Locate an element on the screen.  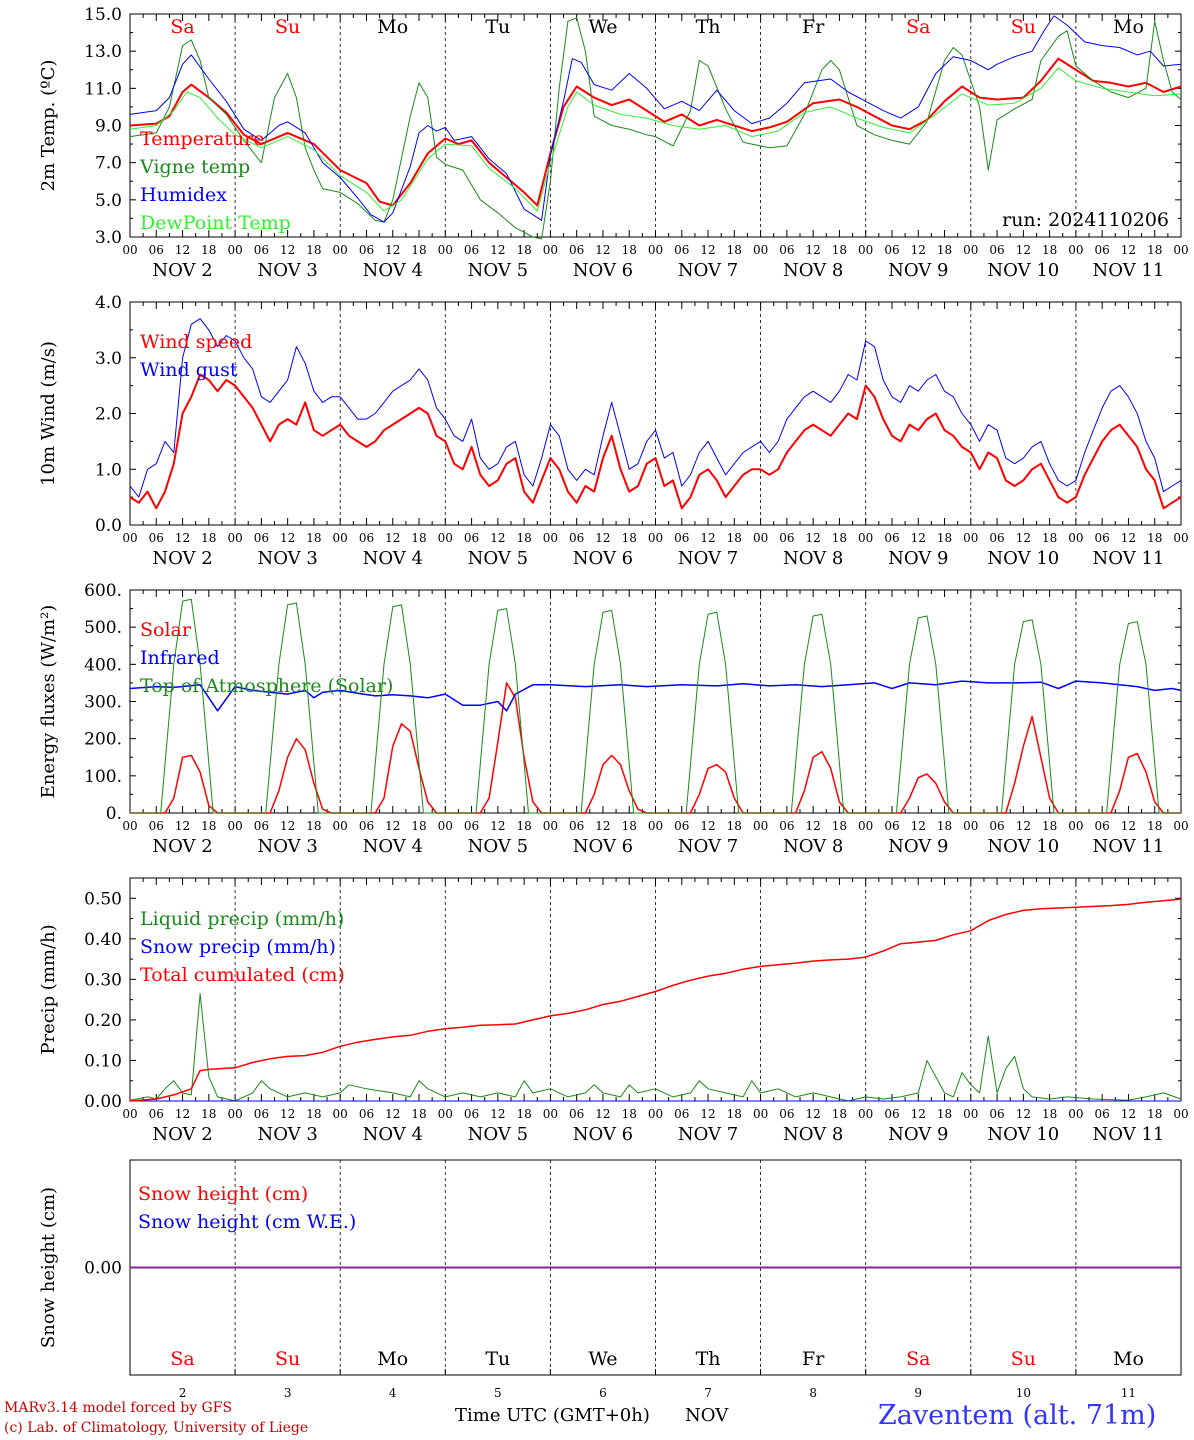
legend-entry: Total cumulated (cm) is located at coordinates (242, 975).